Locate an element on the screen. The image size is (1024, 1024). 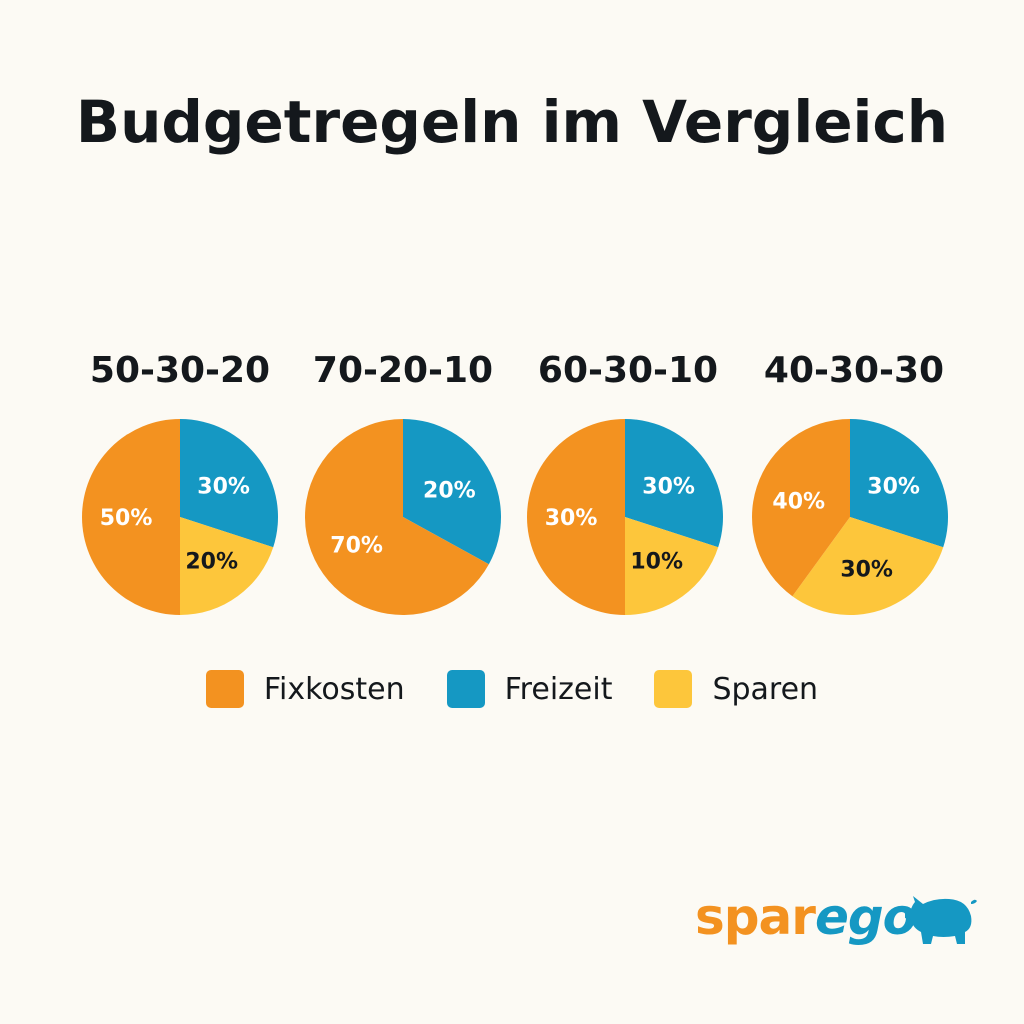
pie-4-slice-sparen is located at coordinates (868, 566).